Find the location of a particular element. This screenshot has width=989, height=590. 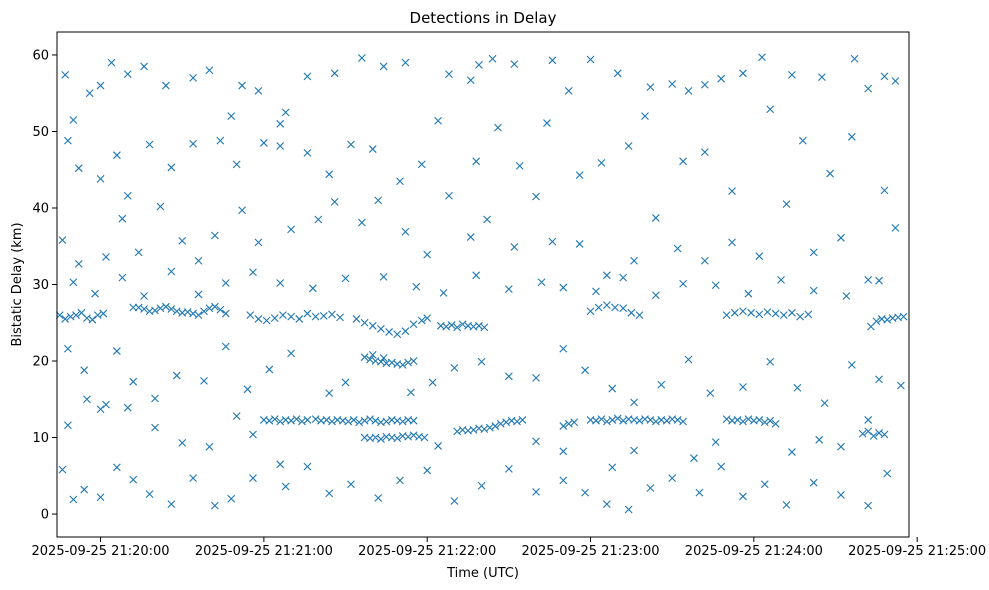

y-tick-label: 30 is located at coordinates (40, 285).